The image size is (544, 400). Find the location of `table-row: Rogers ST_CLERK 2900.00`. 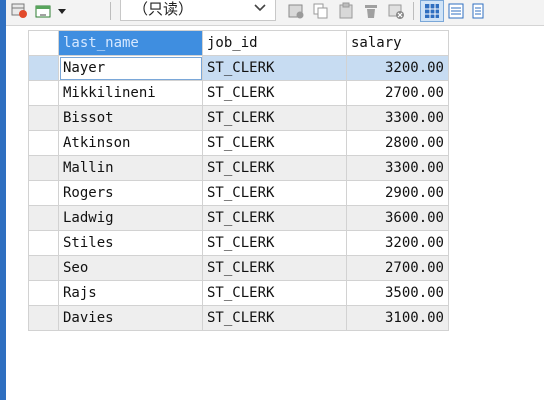

table-row: Rogers ST_CLERK 2900.00 is located at coordinates (238, 193).